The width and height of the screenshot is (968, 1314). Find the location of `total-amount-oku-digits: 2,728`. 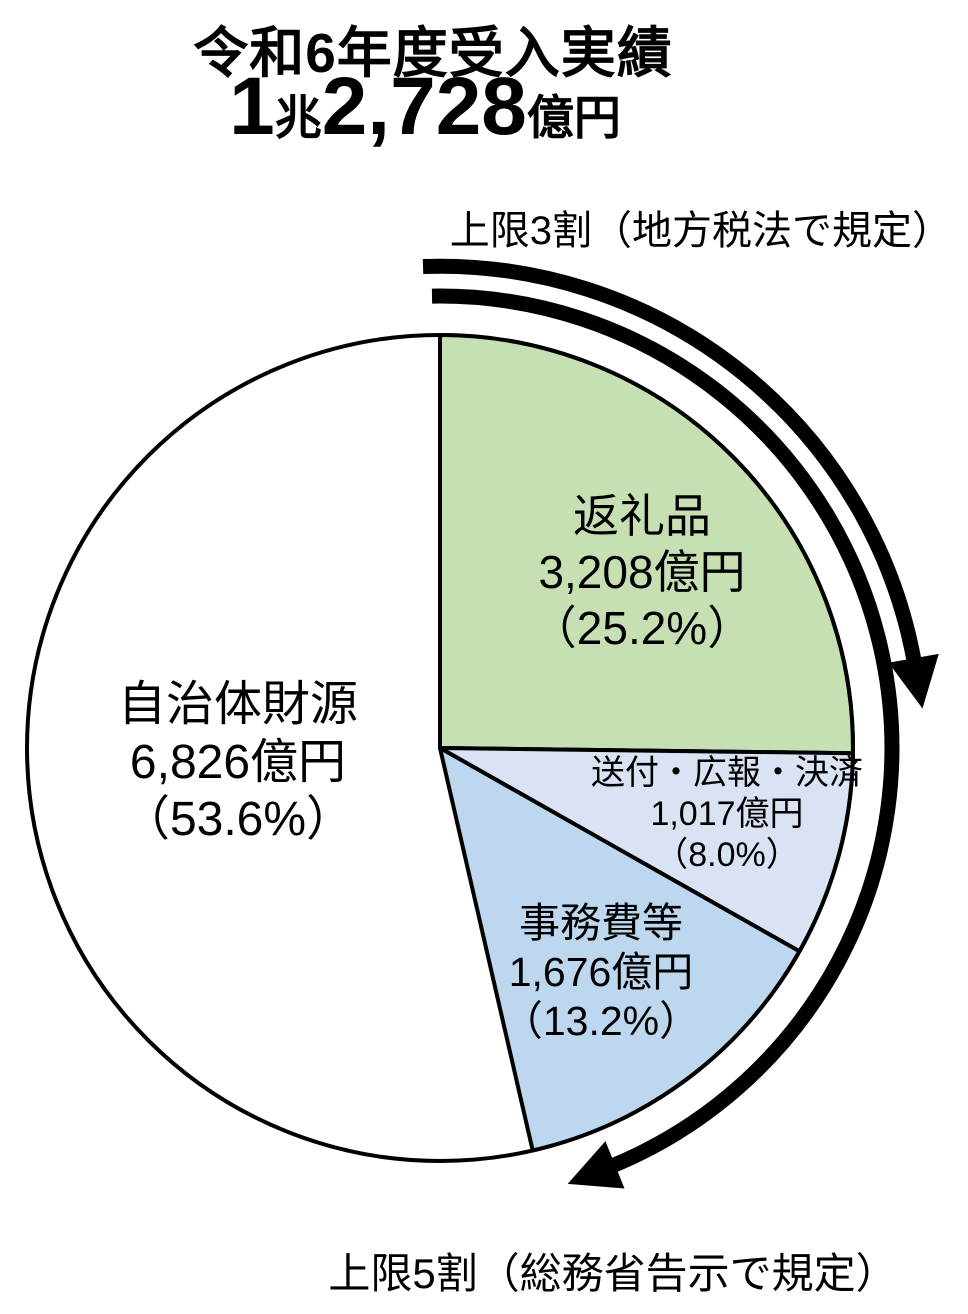

total-amount-oku-digits: 2,728 is located at coordinates (424, 106).